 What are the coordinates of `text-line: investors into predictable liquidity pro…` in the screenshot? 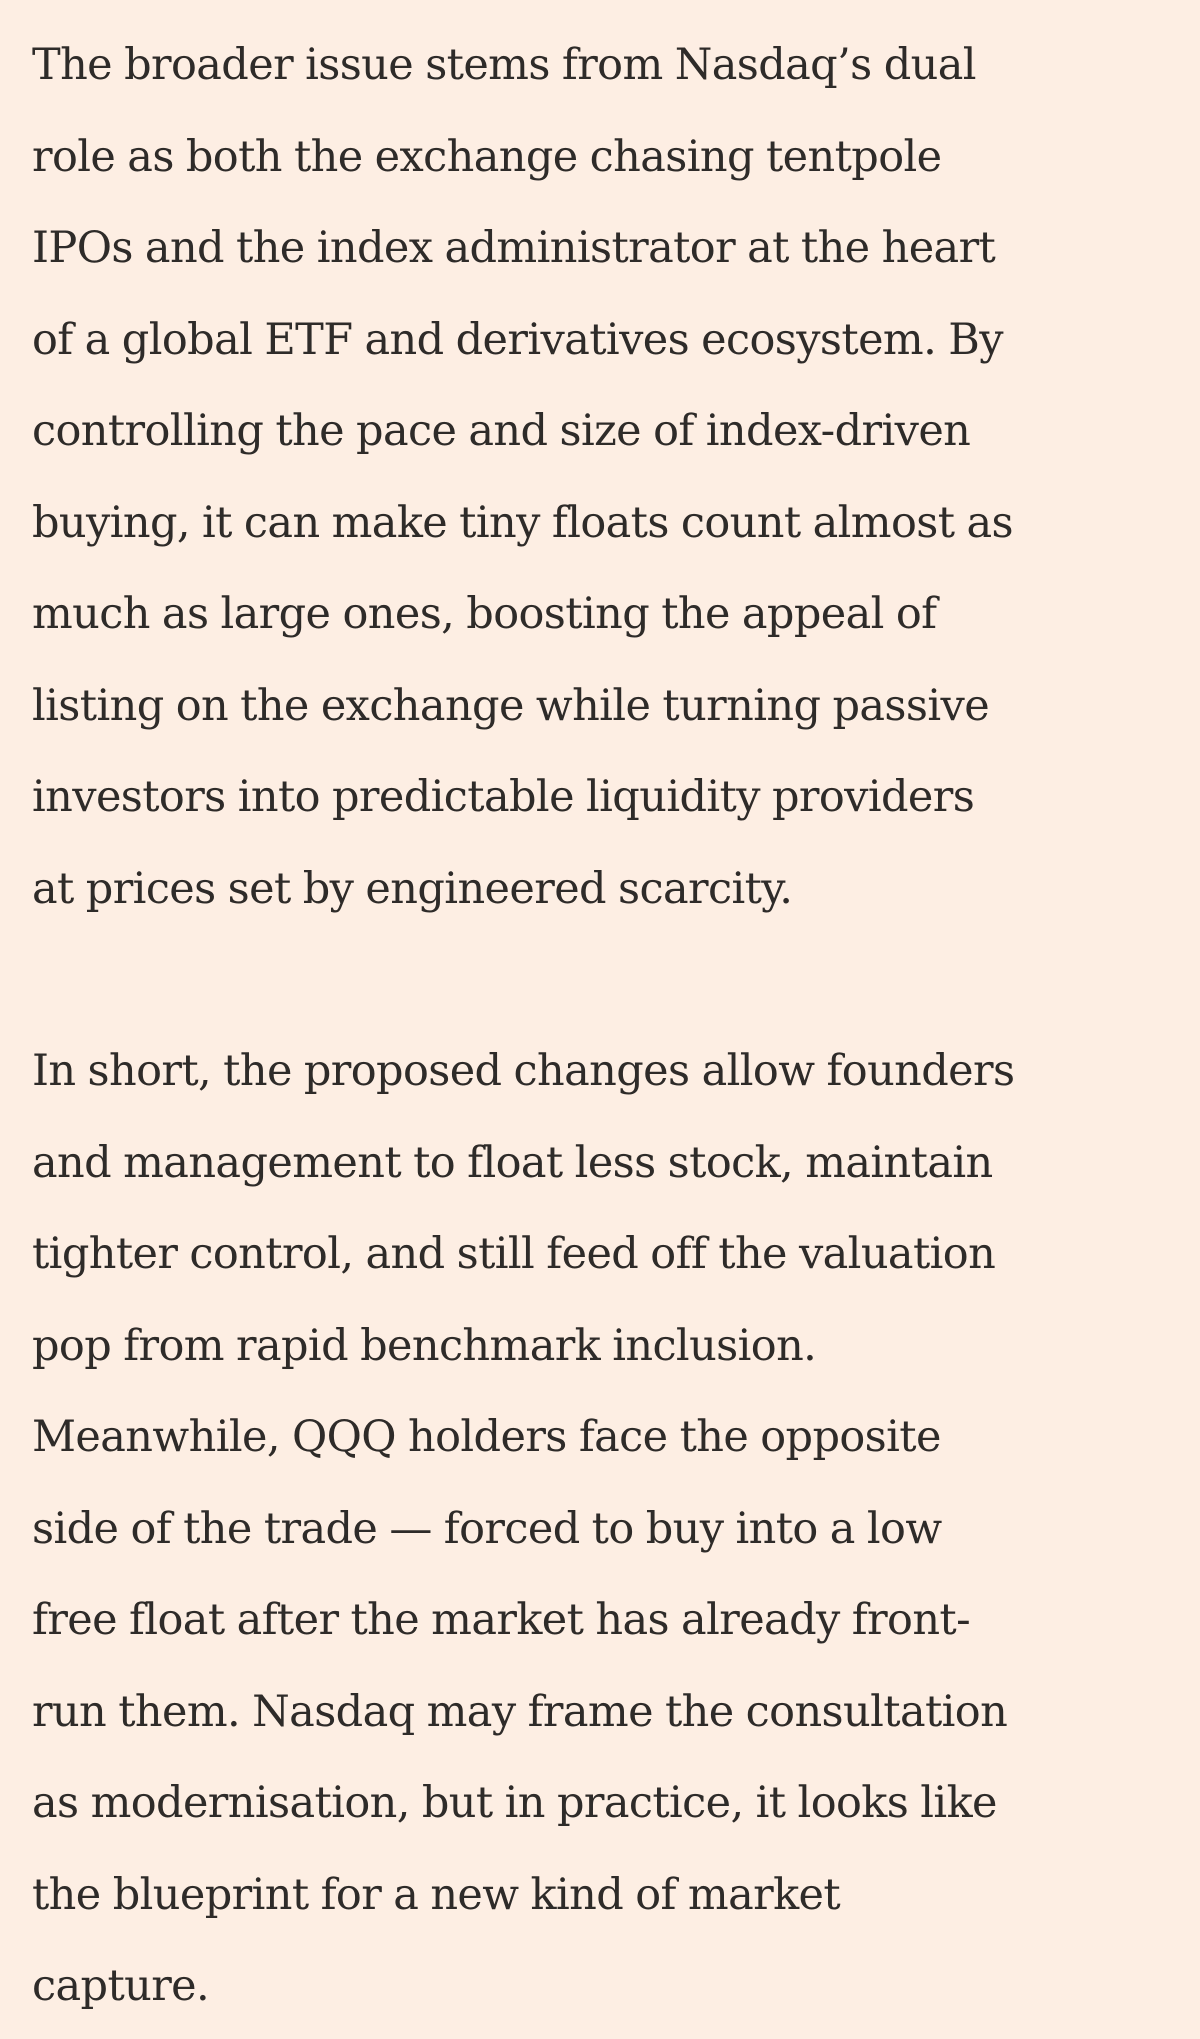 It's located at (503, 797).